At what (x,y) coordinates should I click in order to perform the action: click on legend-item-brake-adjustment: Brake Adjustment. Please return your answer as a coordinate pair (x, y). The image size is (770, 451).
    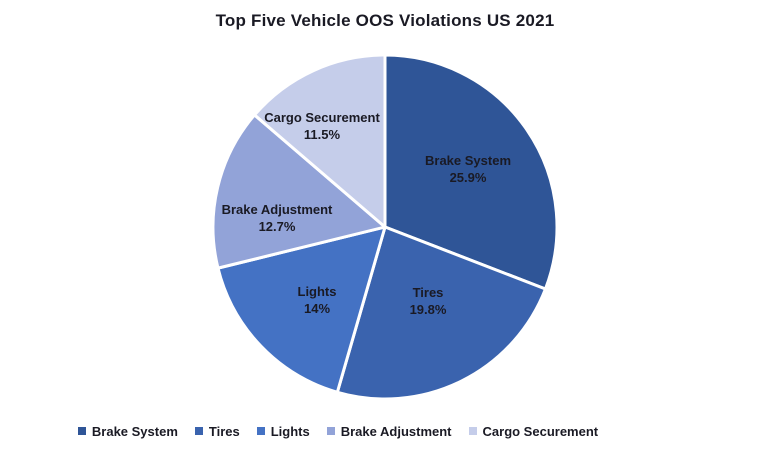
    Looking at the image, I should click on (389, 431).